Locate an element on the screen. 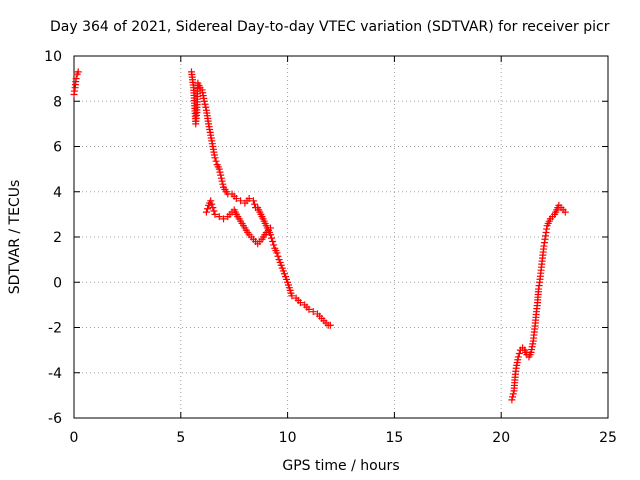 Image resolution: width=640 pixels, height=480 pixels. y-tick-label: 0 is located at coordinates (57, 283).